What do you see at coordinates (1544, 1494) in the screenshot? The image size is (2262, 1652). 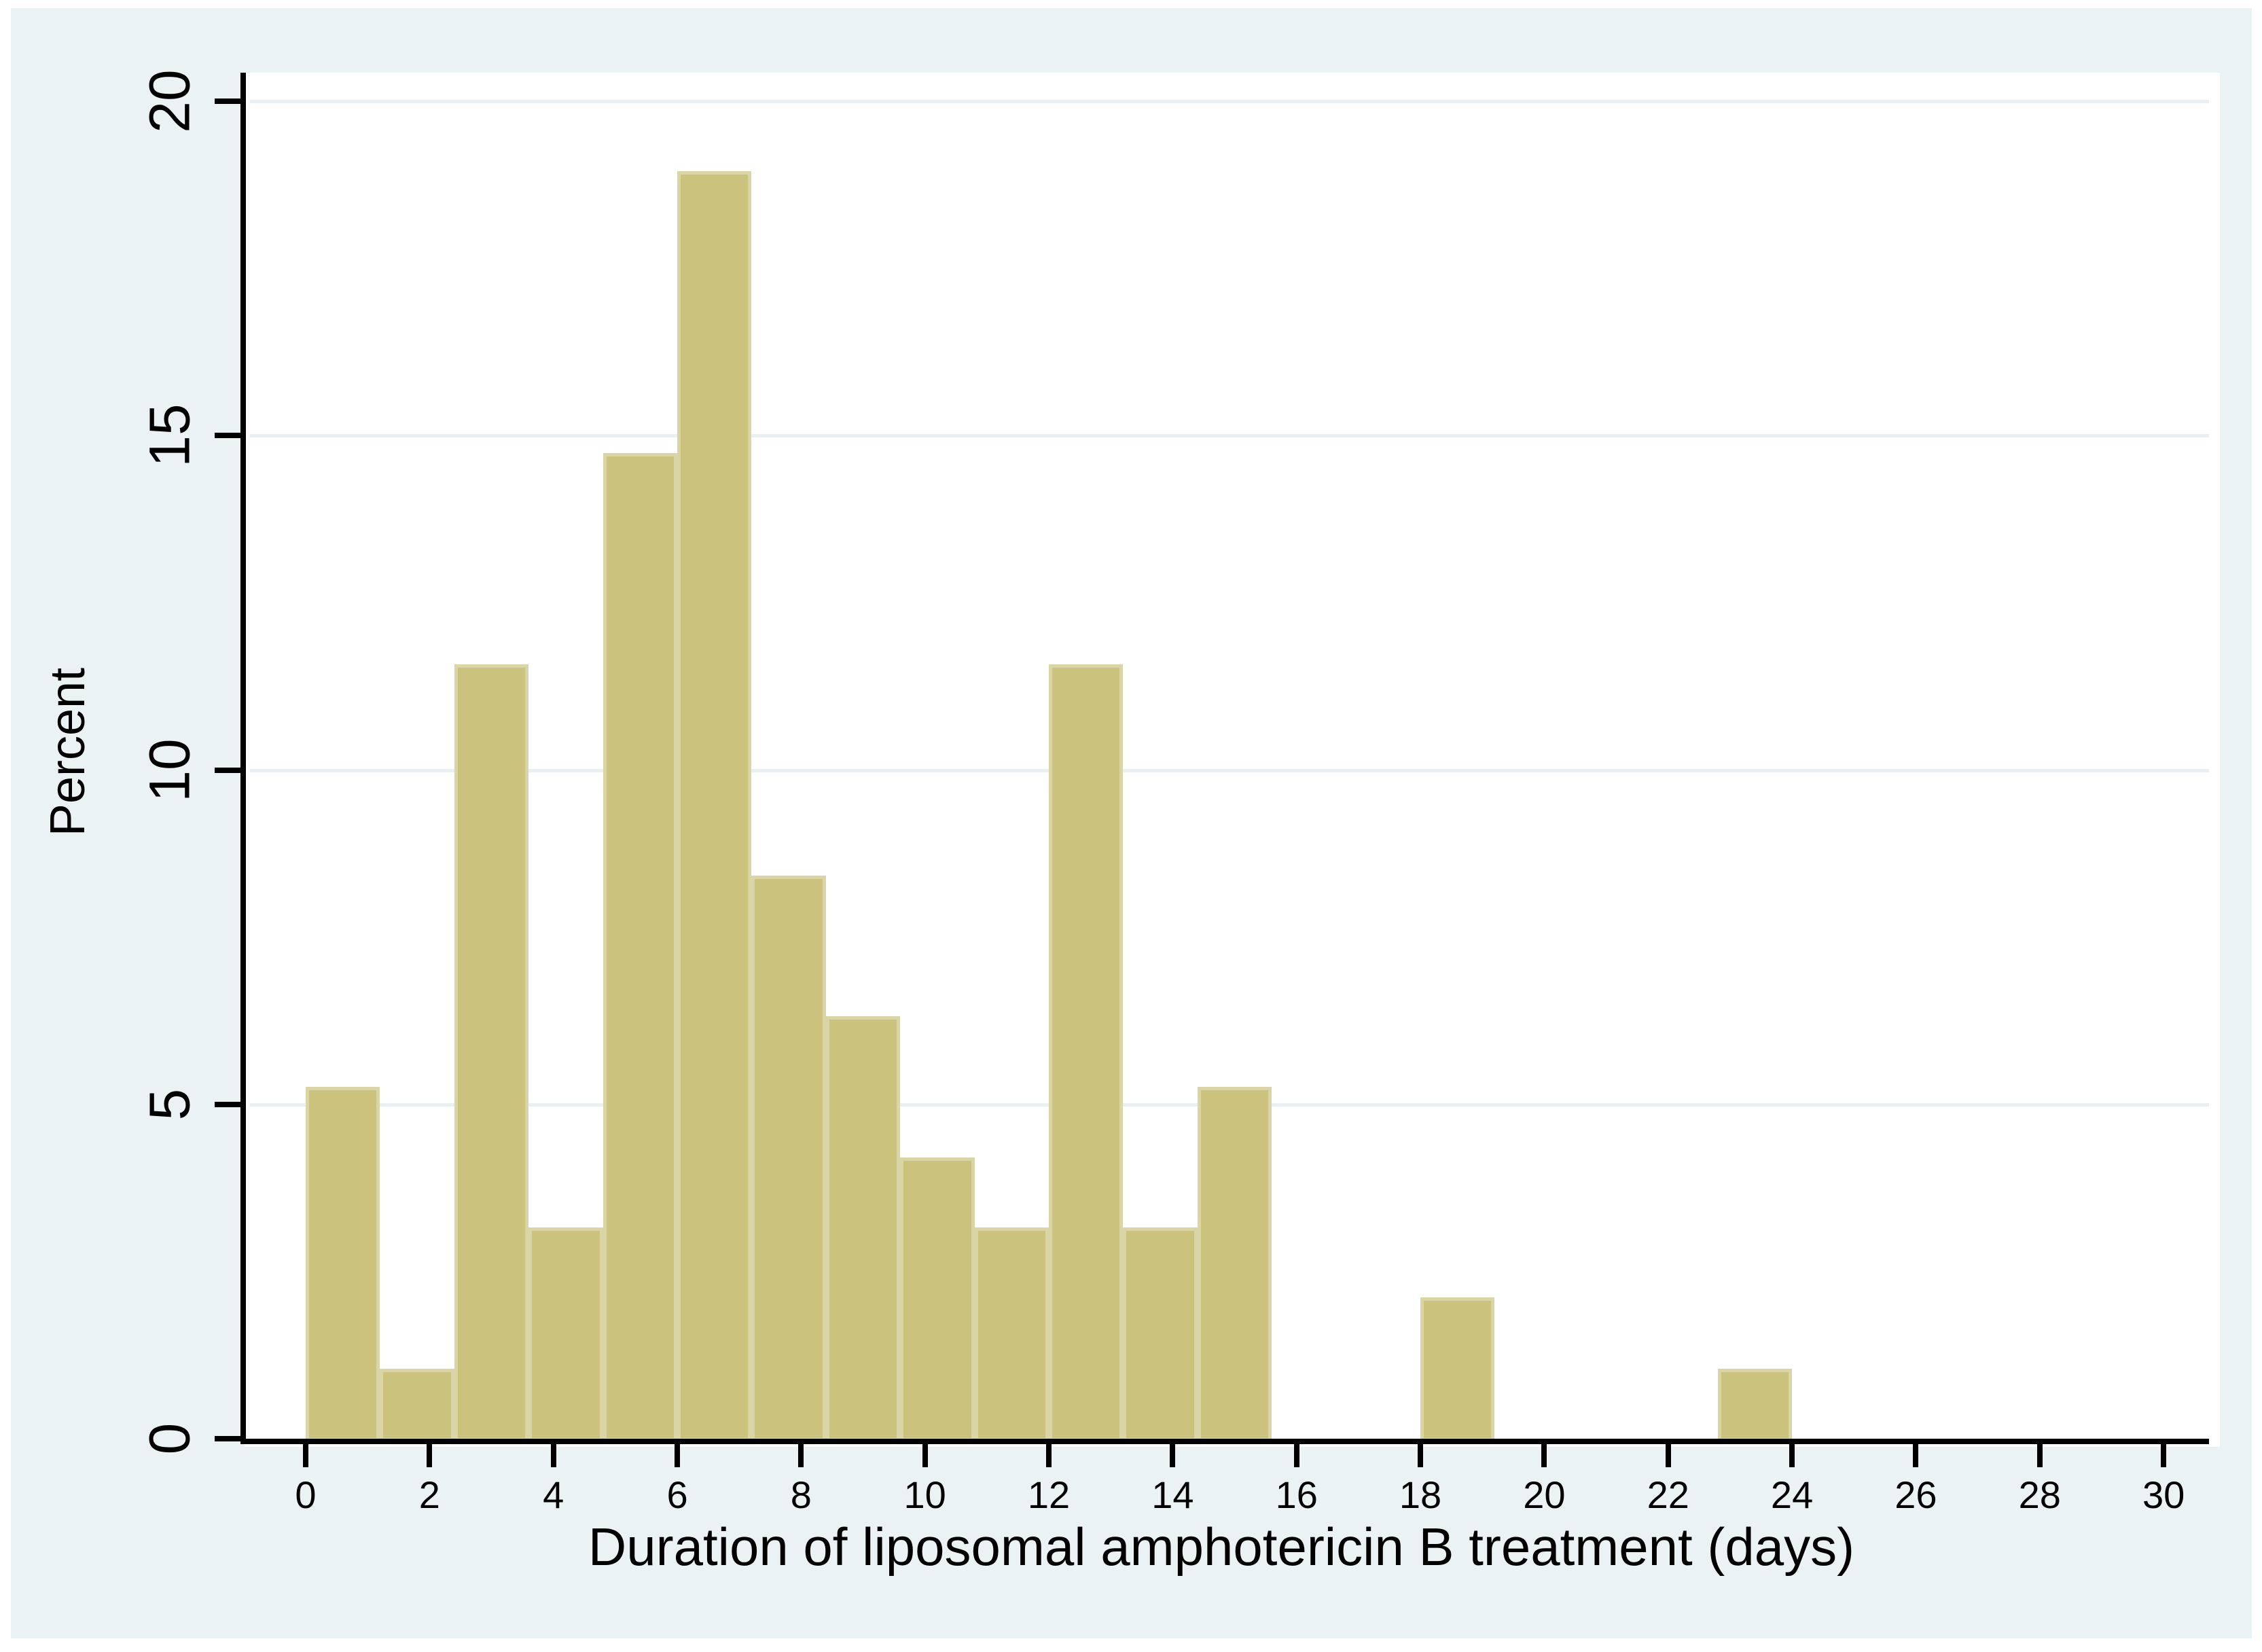 I see `x-tick-label: 20` at bounding box center [1544, 1494].